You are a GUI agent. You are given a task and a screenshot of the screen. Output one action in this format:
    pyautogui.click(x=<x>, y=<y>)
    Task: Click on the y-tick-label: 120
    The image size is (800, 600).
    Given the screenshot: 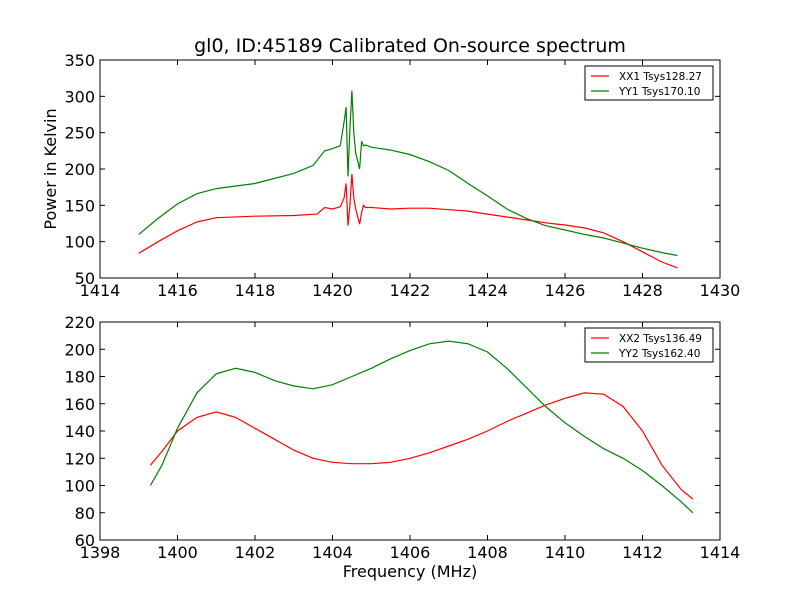 What is the action you would take?
    pyautogui.click(x=79, y=458)
    